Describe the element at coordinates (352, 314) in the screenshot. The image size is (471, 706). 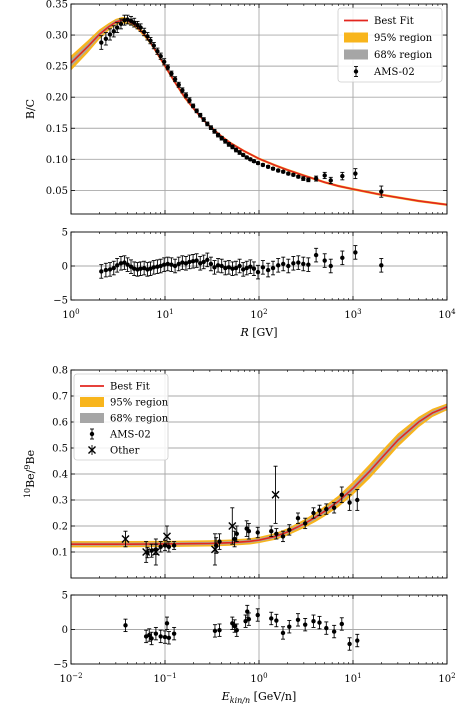
I see `bc-resid-x-tick-label: 10³` at that location.